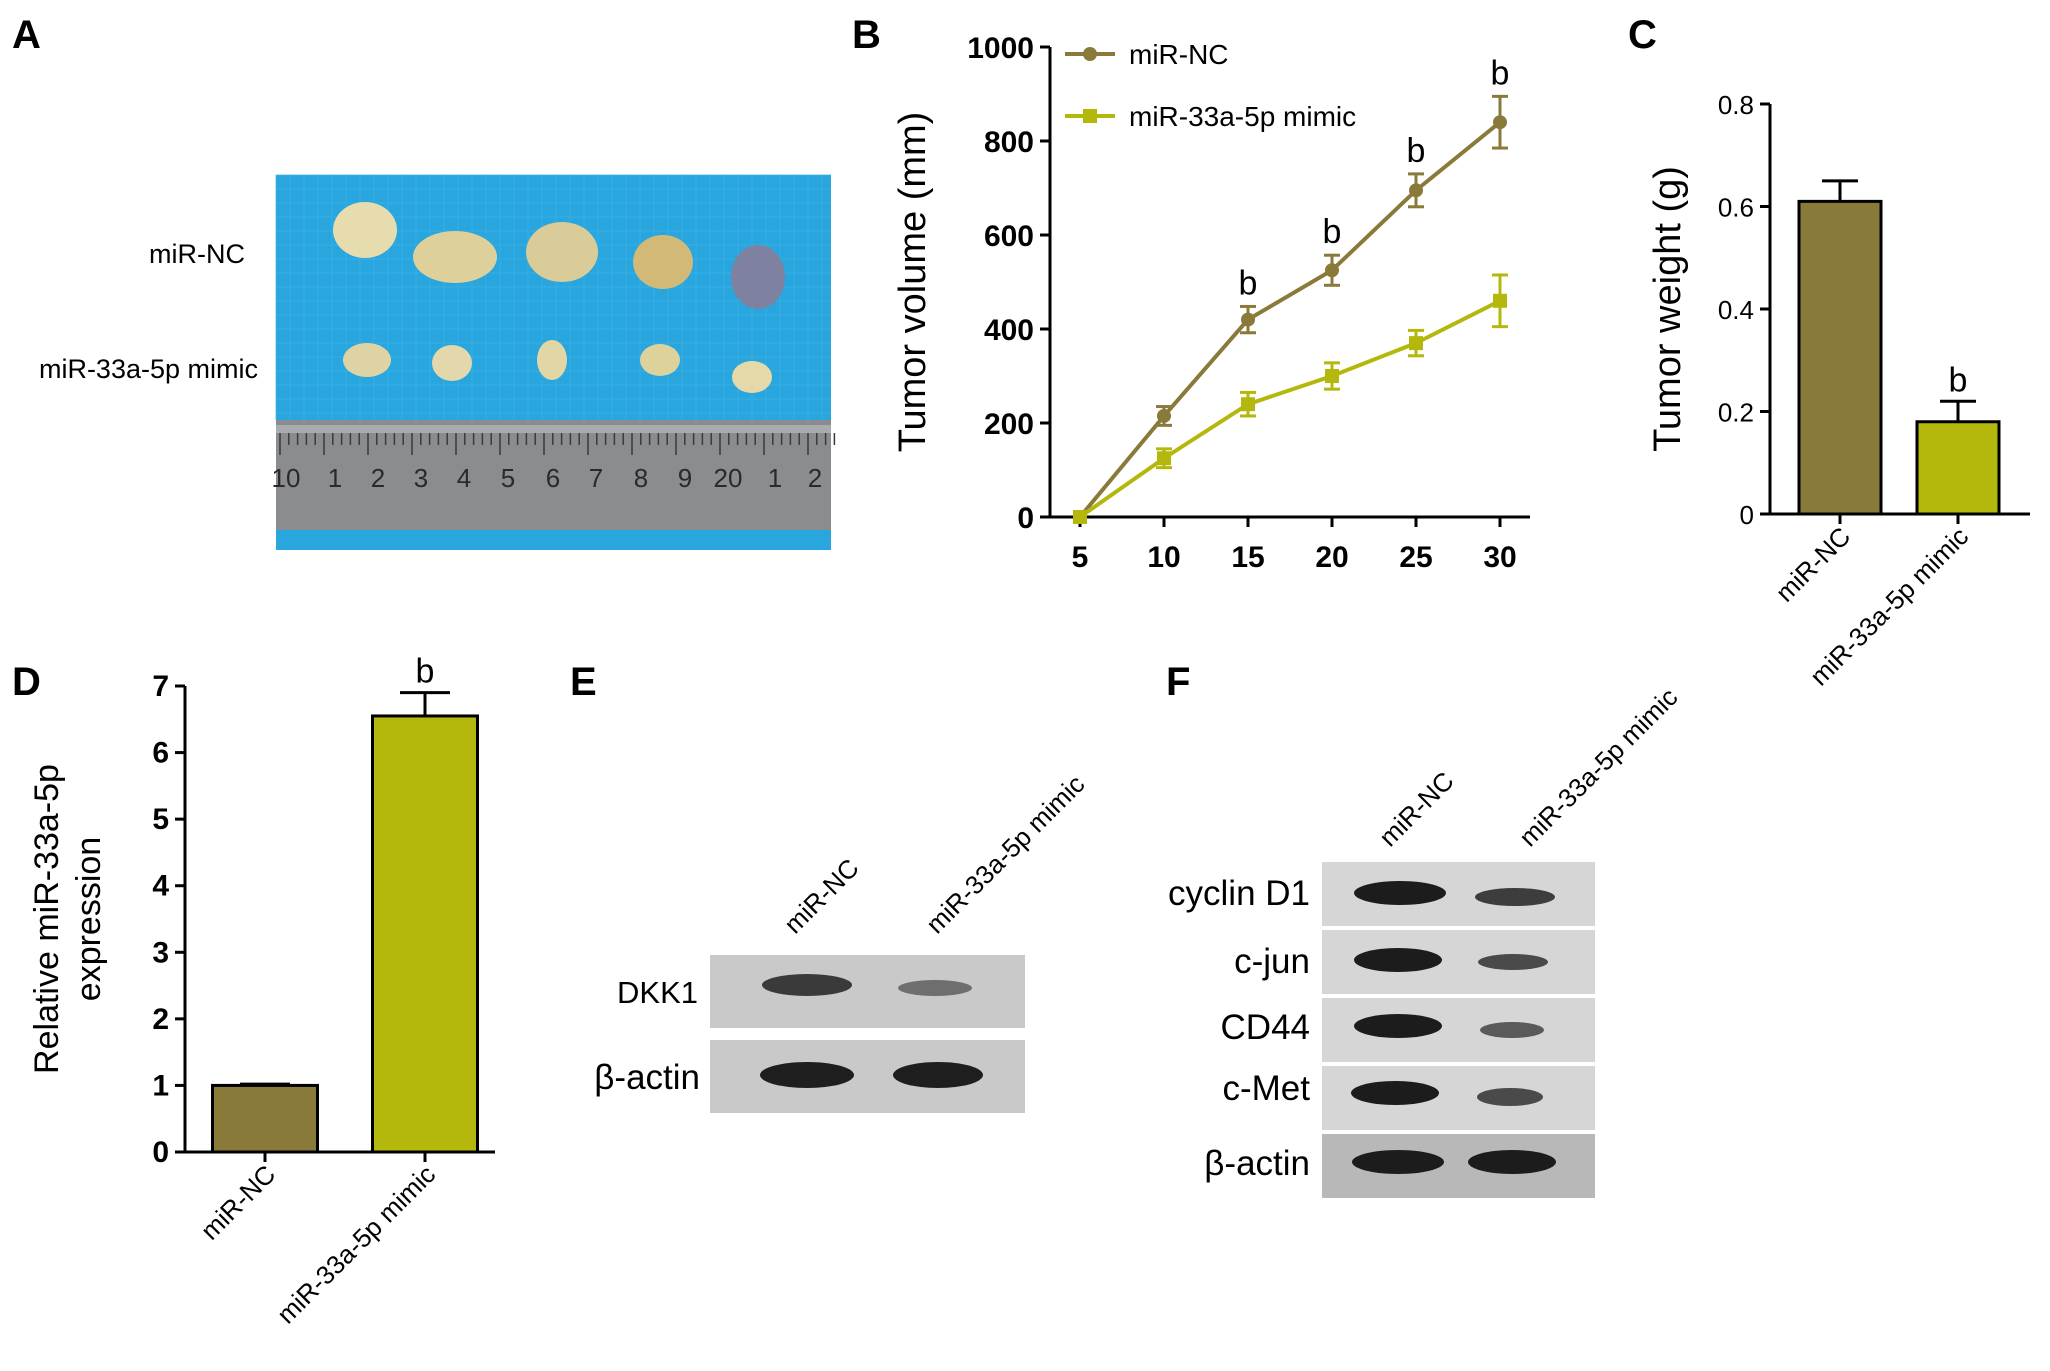  Describe the element at coordinates (1398, 960) in the screenshot. I see `band-c-jun-nc` at that location.